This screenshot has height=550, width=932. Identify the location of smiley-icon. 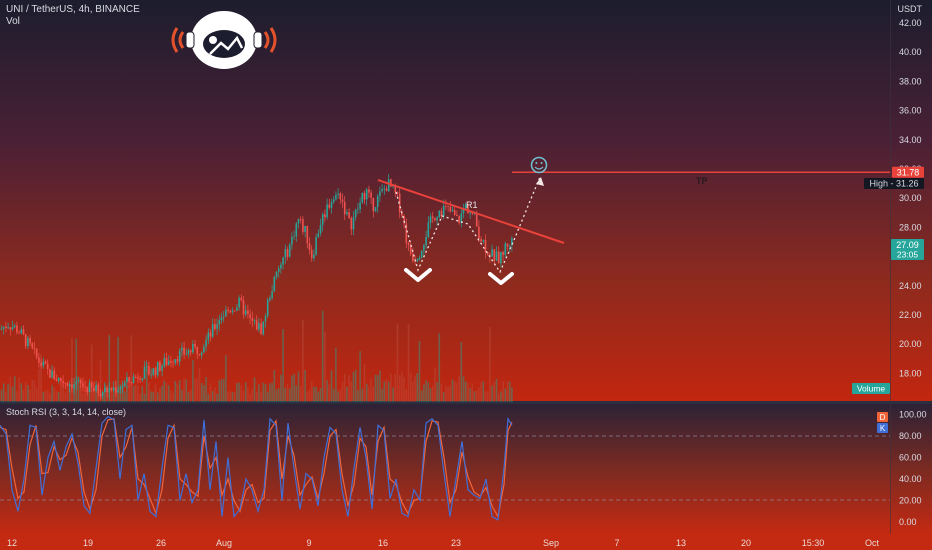
(539, 165).